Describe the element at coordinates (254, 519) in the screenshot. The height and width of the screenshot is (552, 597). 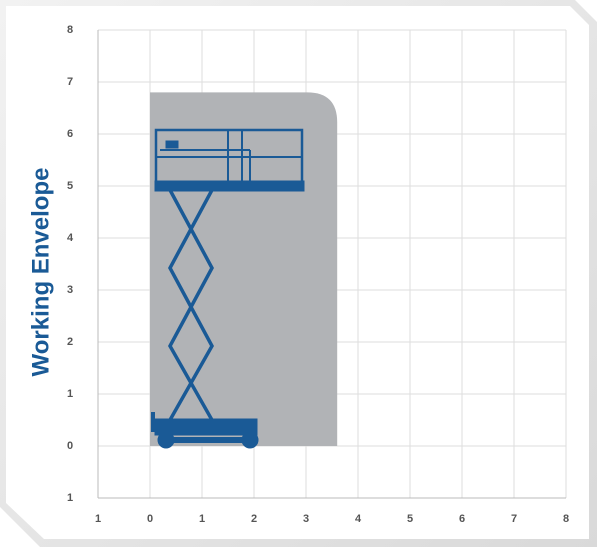
I see `x-tick-label: 2` at that location.